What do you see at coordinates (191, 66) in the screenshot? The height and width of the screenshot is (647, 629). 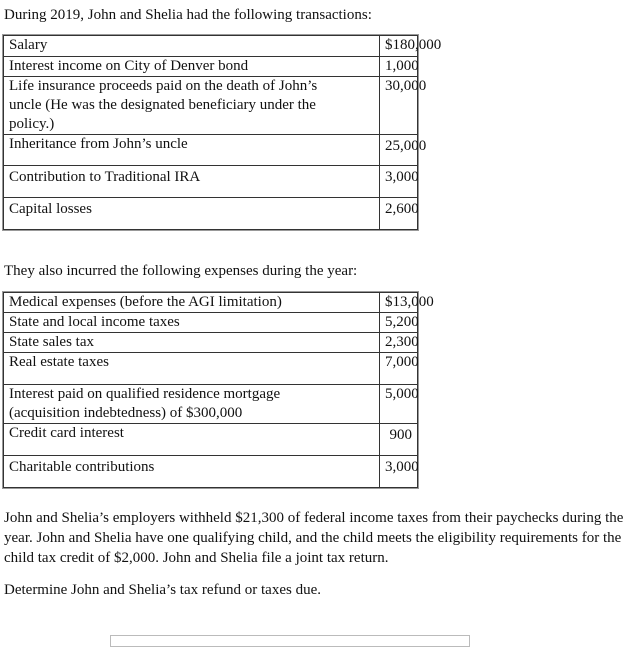 I see `row-label: Interest income on City of Denver bond` at bounding box center [191, 66].